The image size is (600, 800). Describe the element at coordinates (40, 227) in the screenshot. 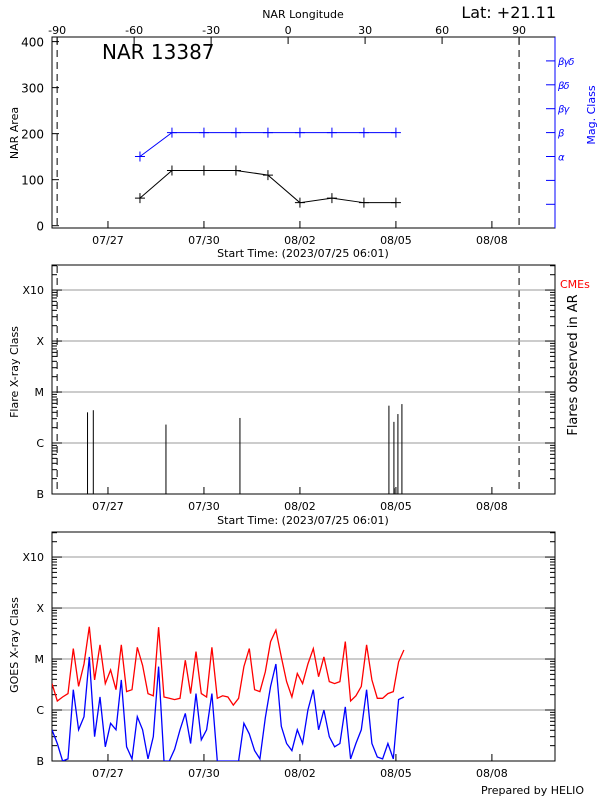

I see `y-tick-label: 0` at that location.